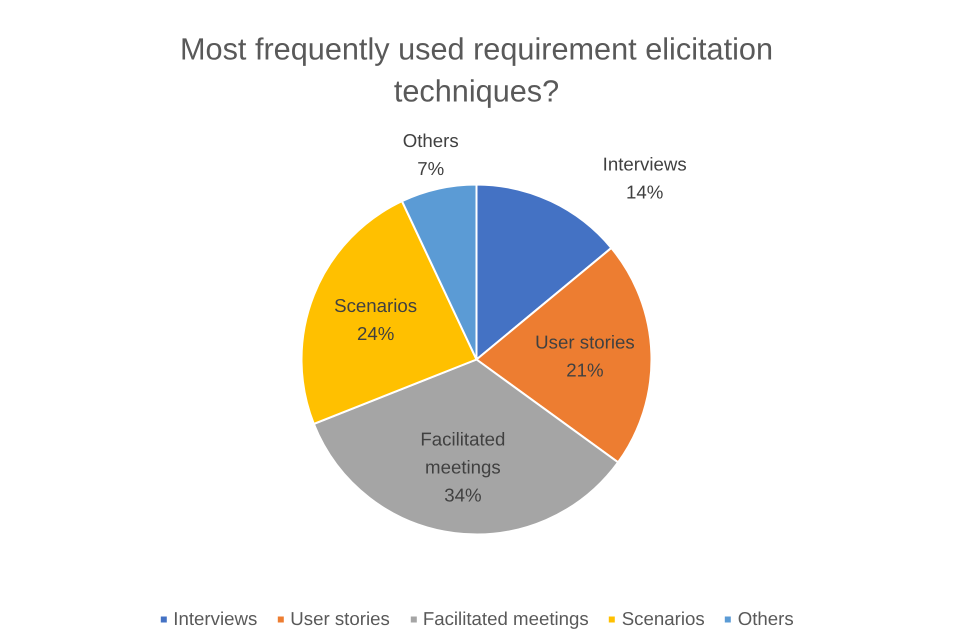  Describe the element at coordinates (376, 305) in the screenshot. I see `slice-label: Scenarios` at that location.